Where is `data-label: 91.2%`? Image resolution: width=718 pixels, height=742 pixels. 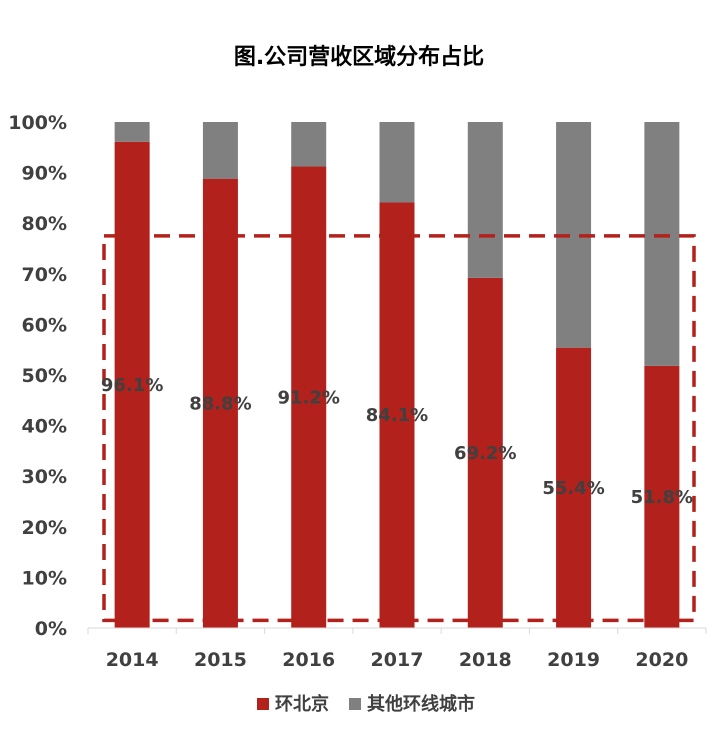
data-label: 91.2% is located at coordinates (308, 397).